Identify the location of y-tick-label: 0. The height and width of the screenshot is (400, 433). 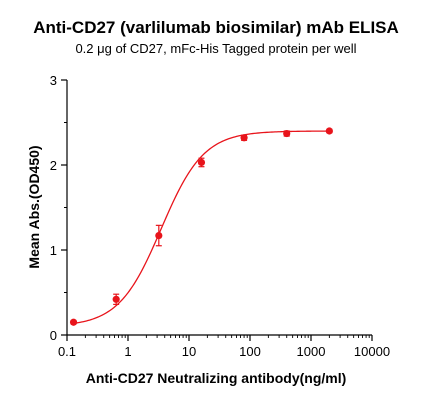
(53, 335).